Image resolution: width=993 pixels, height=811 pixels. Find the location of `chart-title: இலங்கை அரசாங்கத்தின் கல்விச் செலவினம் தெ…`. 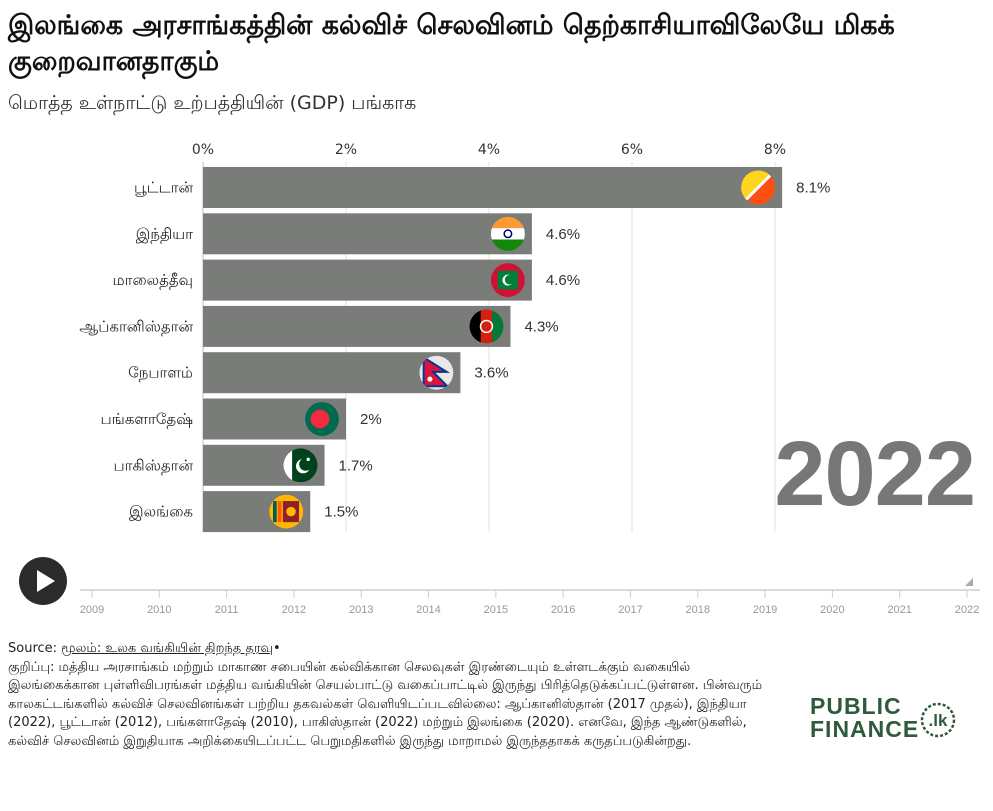

chart-title: இலங்கை அரசாங்கத்தின் கல்விச் செலவினம் தெ… is located at coordinates (451, 43).